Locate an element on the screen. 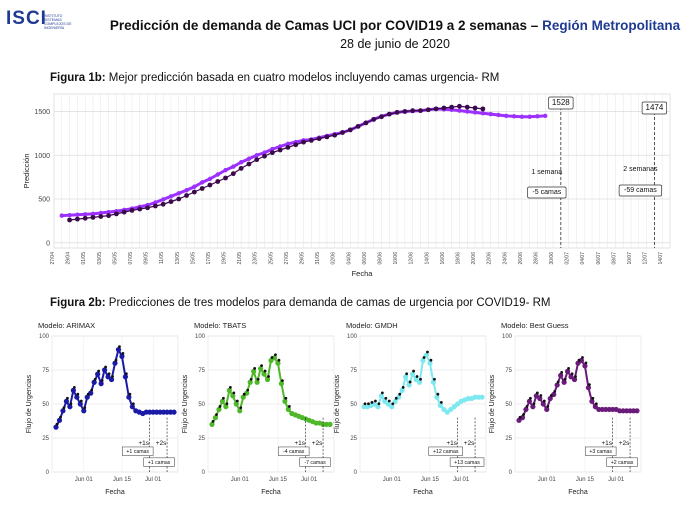  panel-y-tick-label: 25 is located at coordinates (45, 439).